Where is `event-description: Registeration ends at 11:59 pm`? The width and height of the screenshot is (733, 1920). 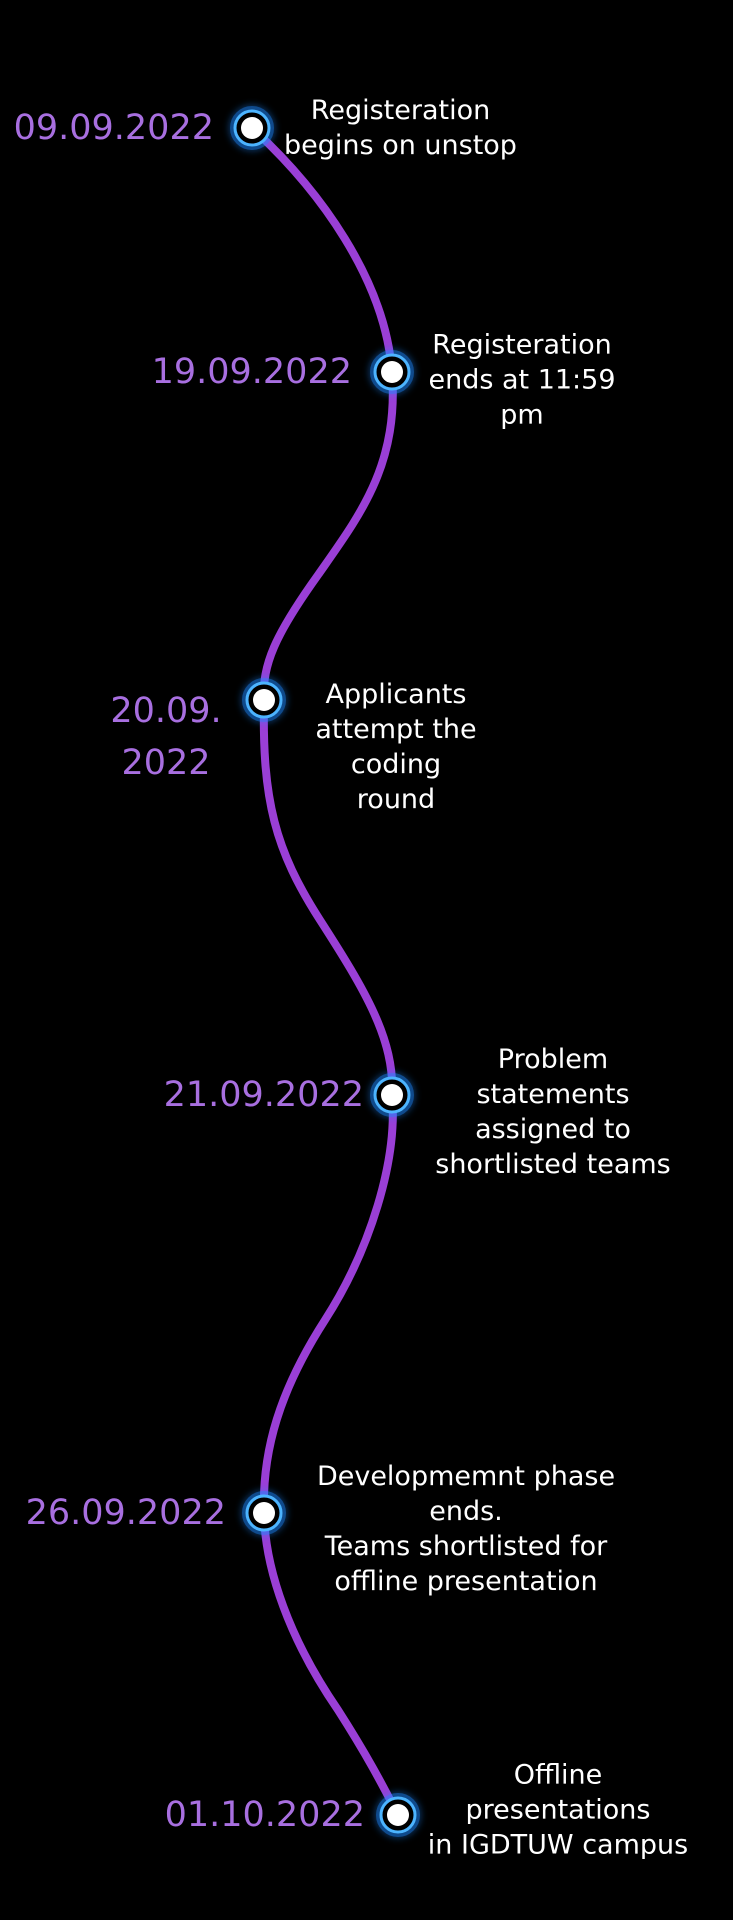 event-description: Registeration ends at 11:59 pm is located at coordinates (522, 380).